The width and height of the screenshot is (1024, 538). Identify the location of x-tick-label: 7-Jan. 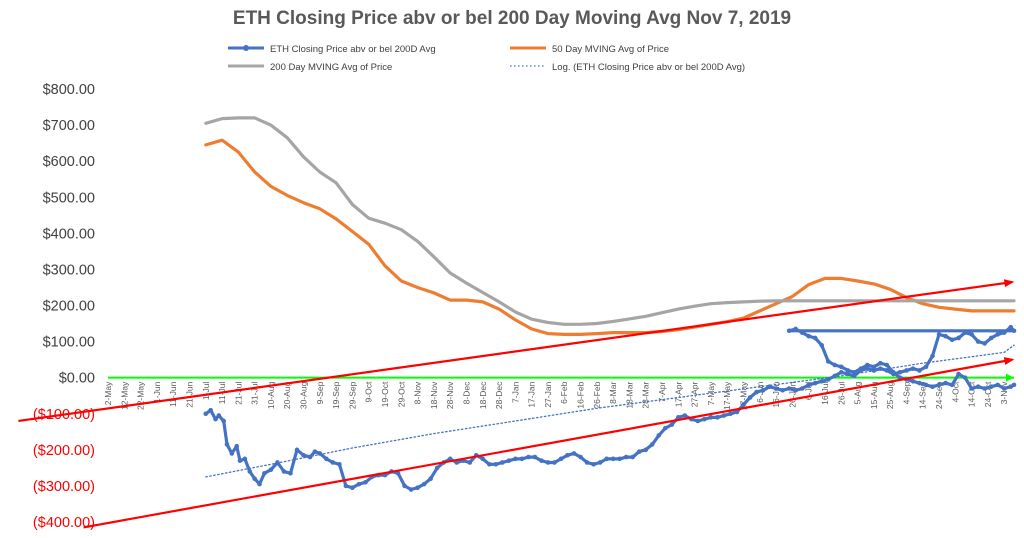
(515, 392).